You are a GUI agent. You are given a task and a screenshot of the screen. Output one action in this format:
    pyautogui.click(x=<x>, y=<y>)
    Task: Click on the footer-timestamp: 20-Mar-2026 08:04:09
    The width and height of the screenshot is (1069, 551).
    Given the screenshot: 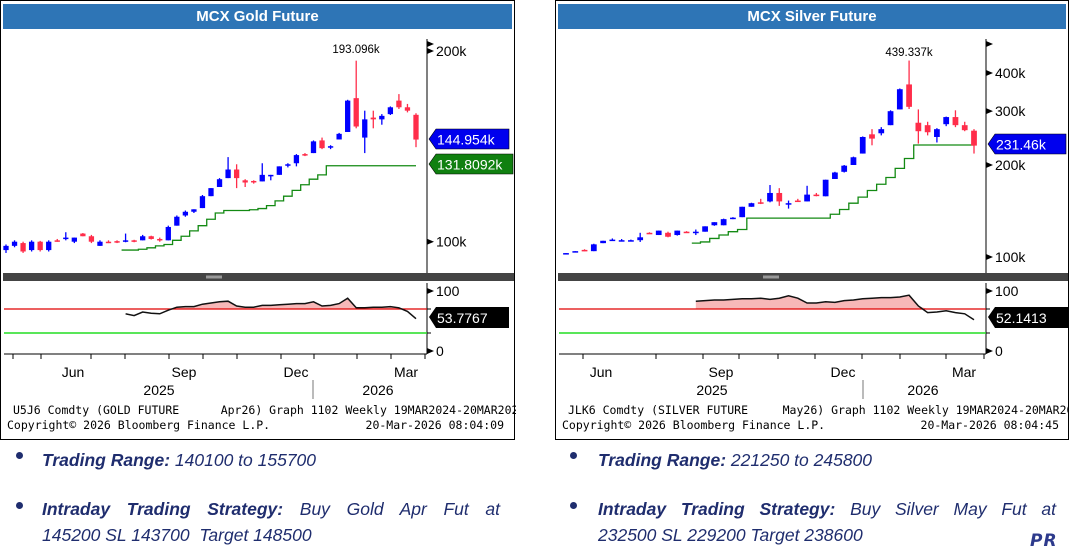 What is the action you would take?
    pyautogui.click(x=435, y=425)
    